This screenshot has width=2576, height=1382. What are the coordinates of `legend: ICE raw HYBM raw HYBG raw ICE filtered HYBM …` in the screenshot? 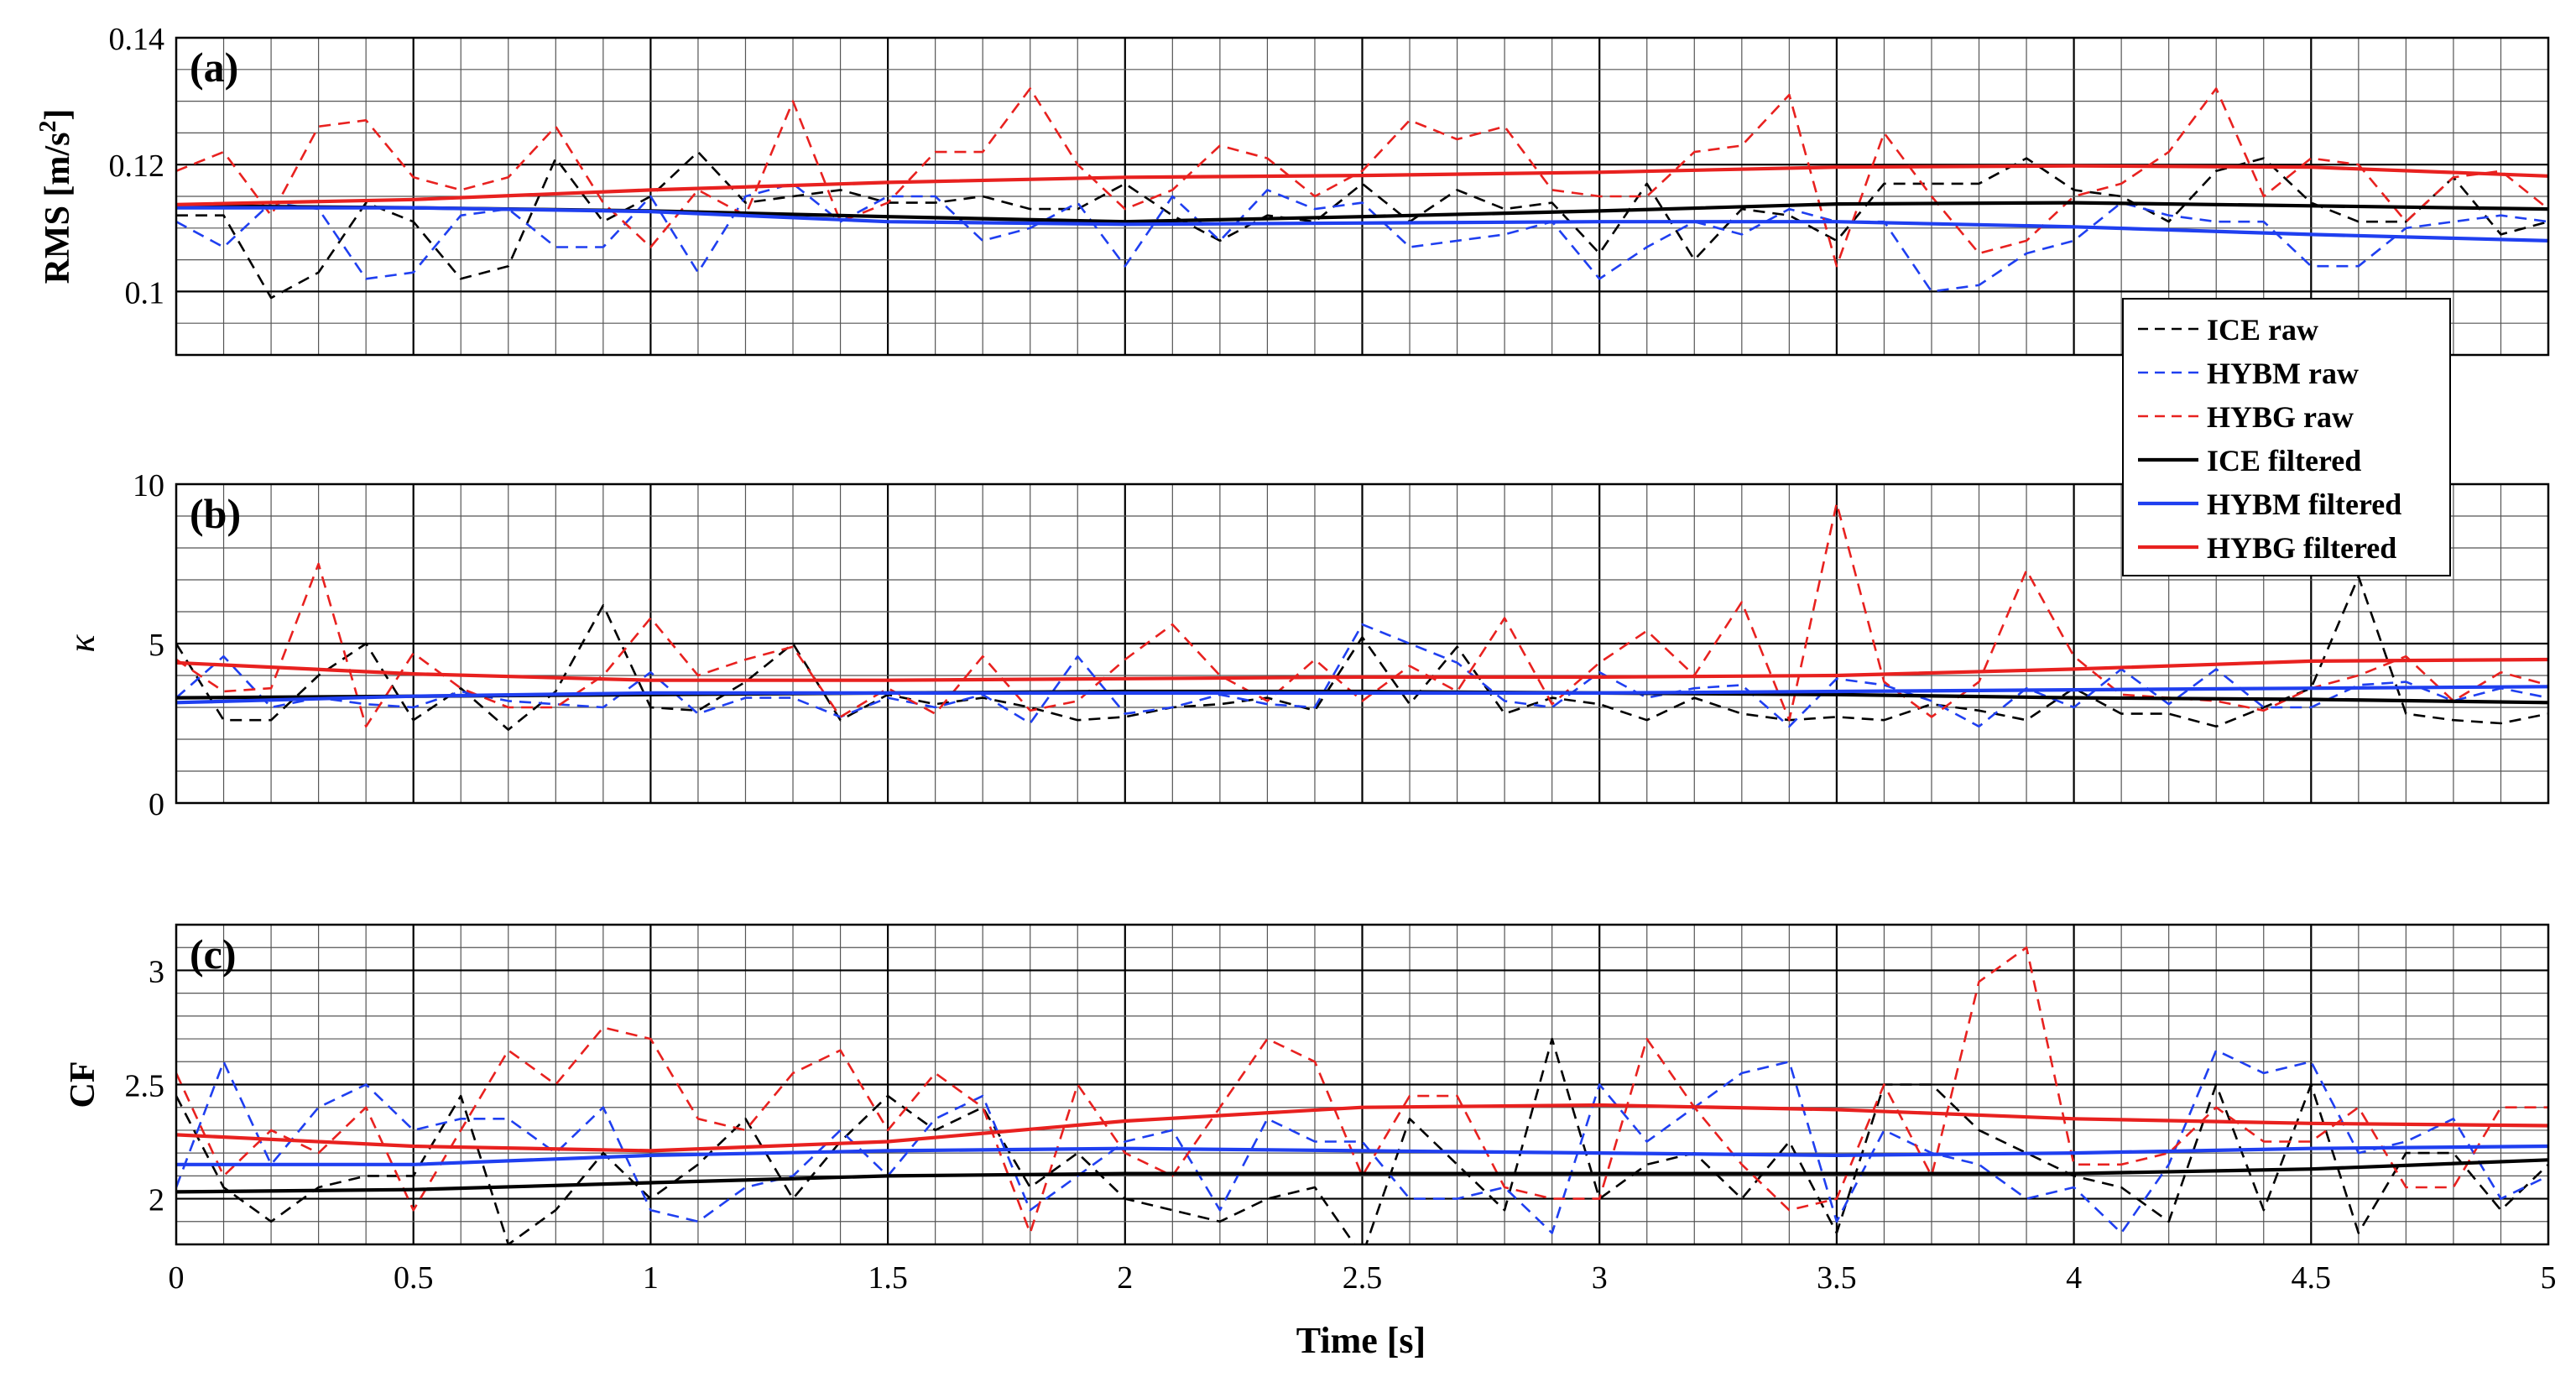 It's located at (2286, 437).